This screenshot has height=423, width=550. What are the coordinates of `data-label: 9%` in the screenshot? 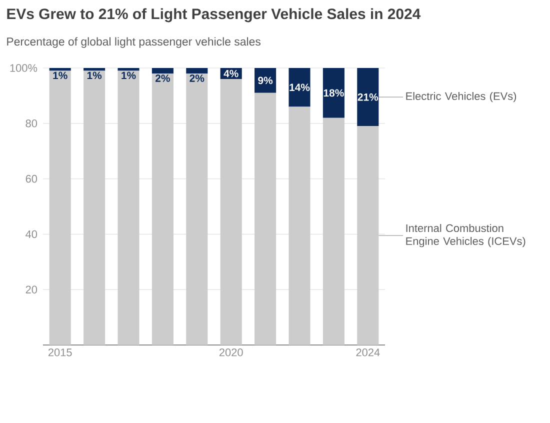 It's located at (265, 80).